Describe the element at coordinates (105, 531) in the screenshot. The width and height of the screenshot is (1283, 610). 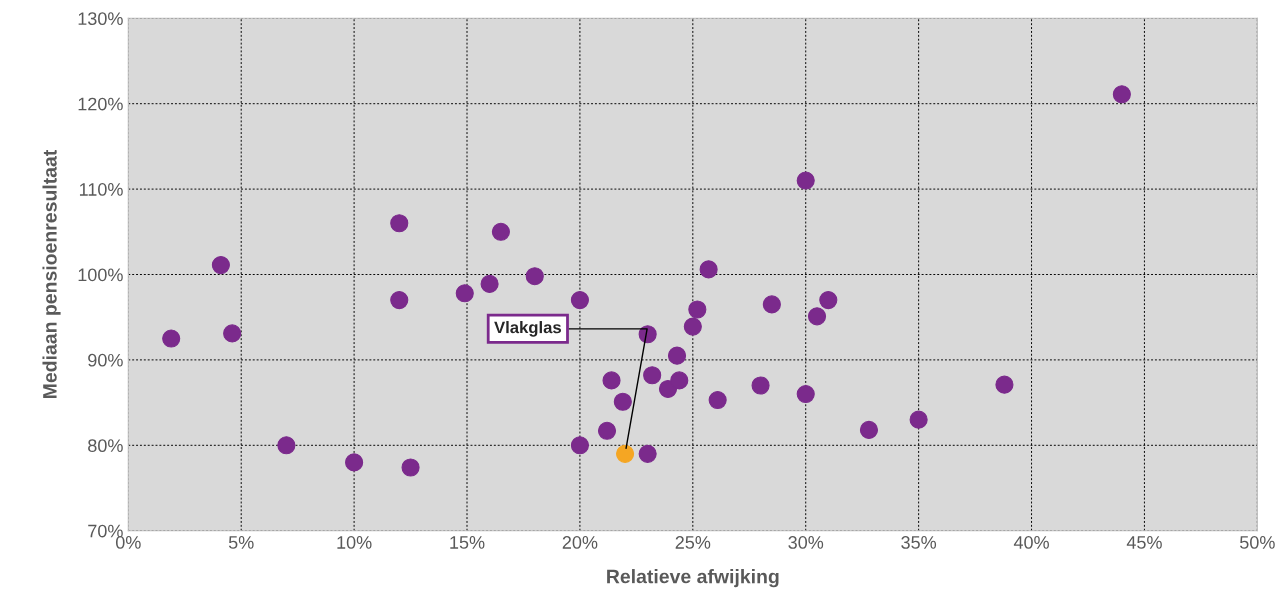
I see `y-tick-label: 70%` at that location.